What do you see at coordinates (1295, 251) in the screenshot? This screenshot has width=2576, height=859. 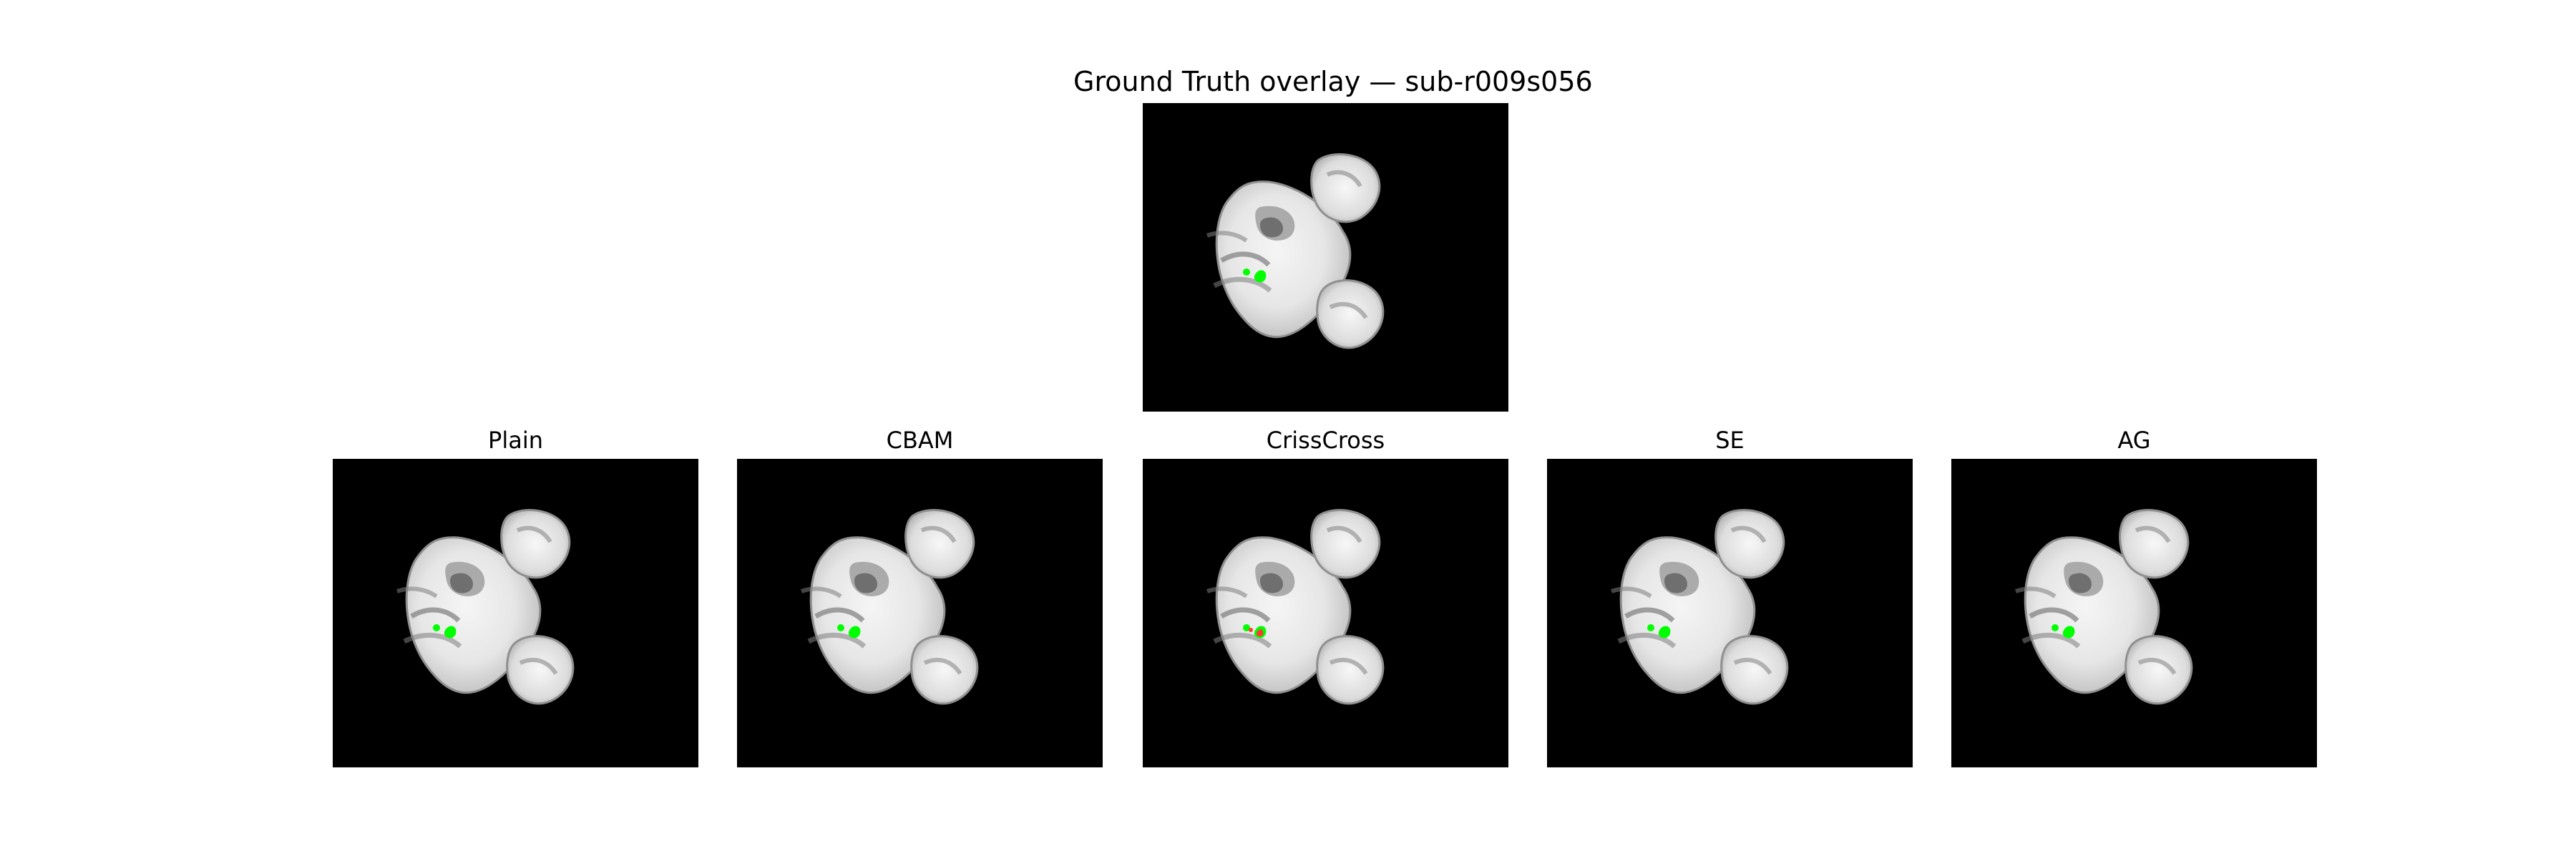 I see `brain-slice-ground-truth` at bounding box center [1295, 251].